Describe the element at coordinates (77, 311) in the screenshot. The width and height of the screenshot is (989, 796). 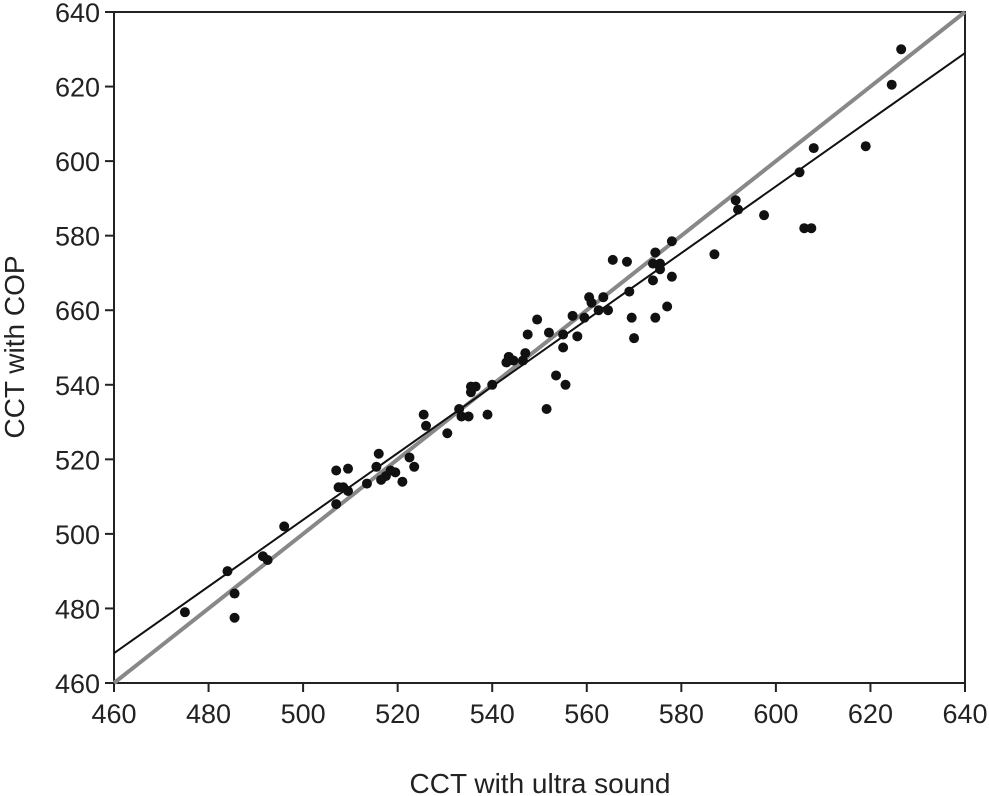
I see `y-tick-label: 660` at that location.